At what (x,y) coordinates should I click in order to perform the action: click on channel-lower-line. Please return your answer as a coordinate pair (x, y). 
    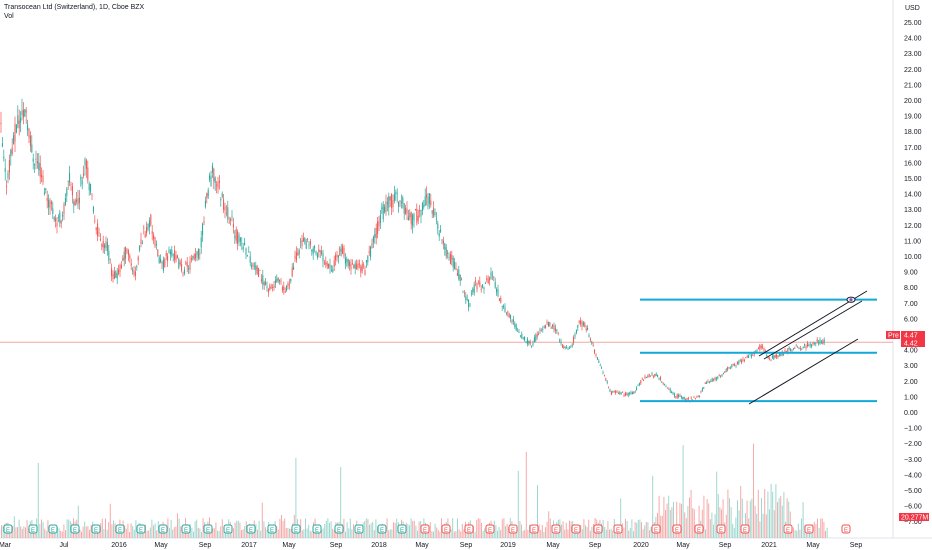
    Looking at the image, I should click on (803, 371).